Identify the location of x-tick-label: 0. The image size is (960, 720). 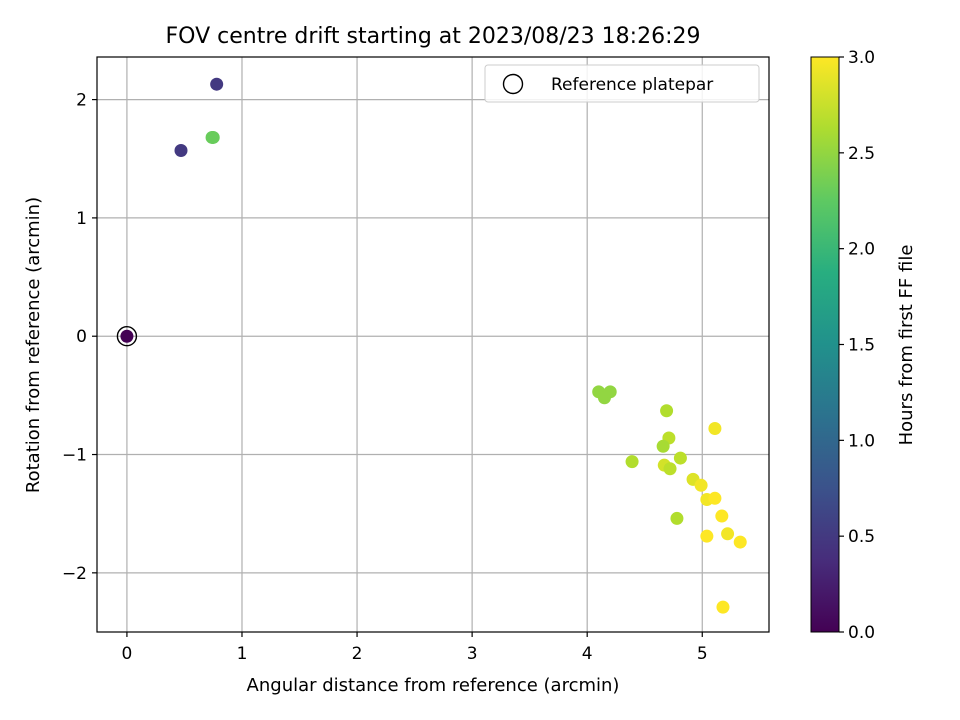
(127, 654).